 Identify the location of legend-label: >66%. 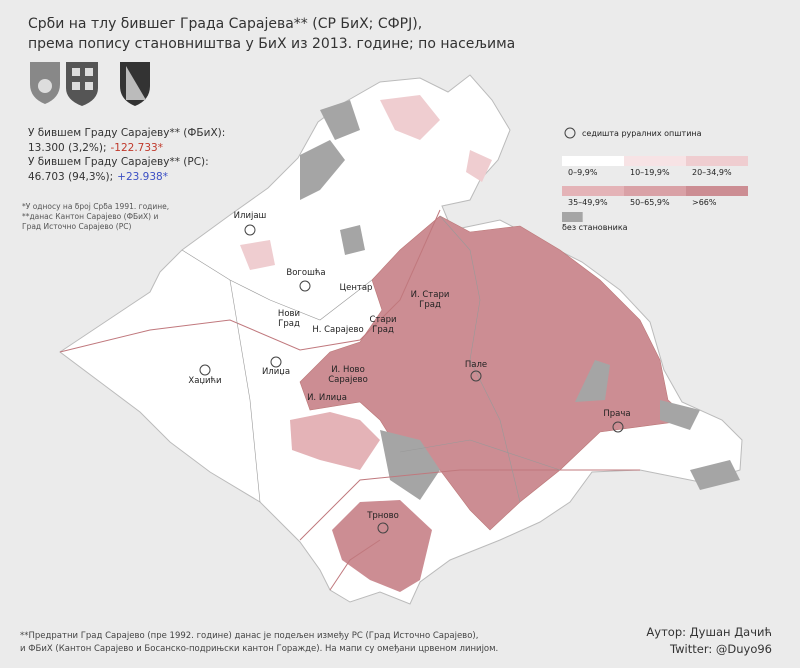
(704, 202).